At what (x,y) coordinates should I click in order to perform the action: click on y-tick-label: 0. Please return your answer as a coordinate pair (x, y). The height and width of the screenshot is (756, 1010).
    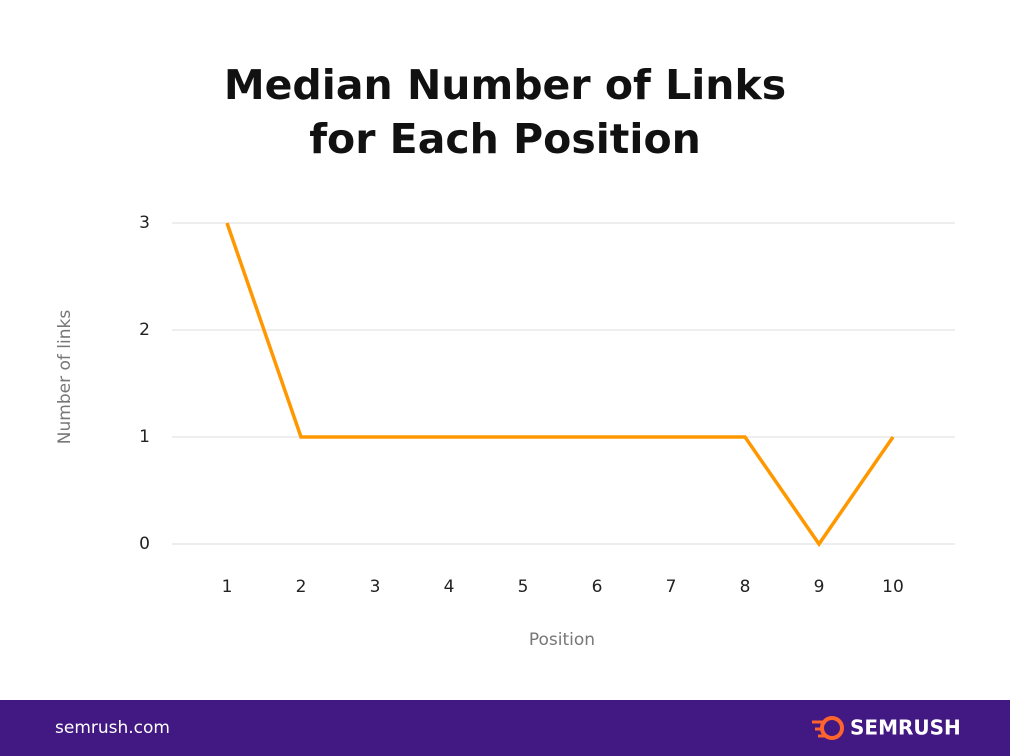
    Looking at the image, I should click on (144, 544).